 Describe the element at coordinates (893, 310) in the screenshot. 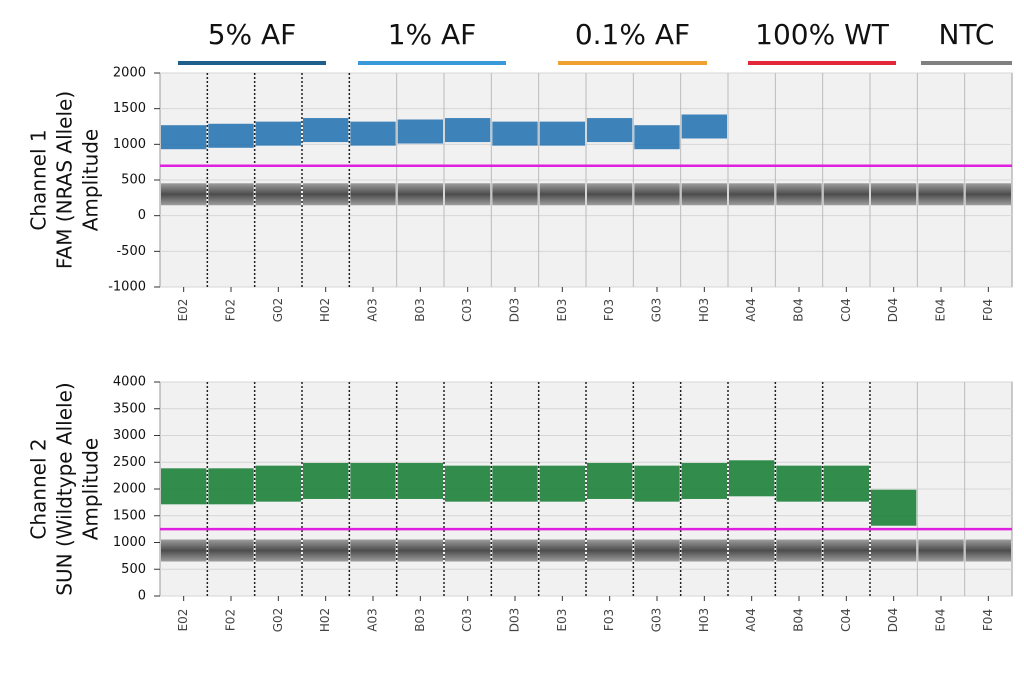

I see `x-tick-label: D04` at that location.